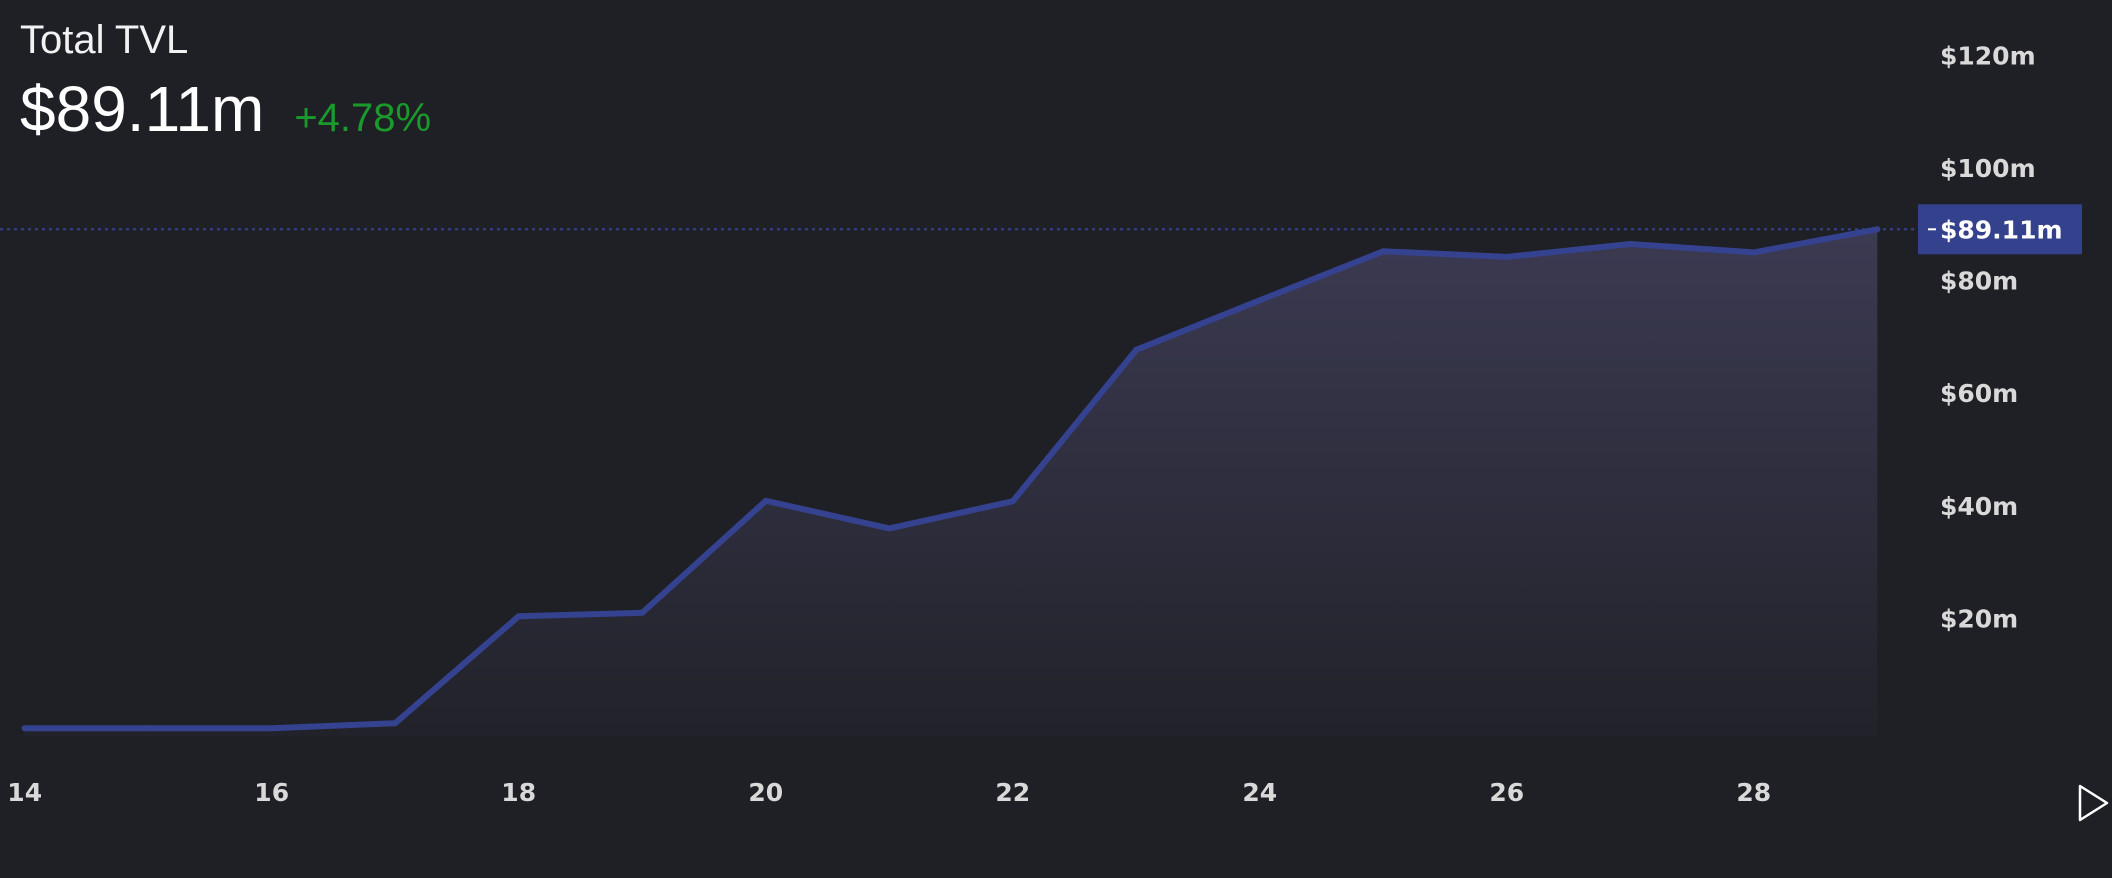 The width and height of the screenshot is (2112, 878). Describe the element at coordinates (142, 109) in the screenshot. I see `total-tvl-value: $89.11m` at that location.